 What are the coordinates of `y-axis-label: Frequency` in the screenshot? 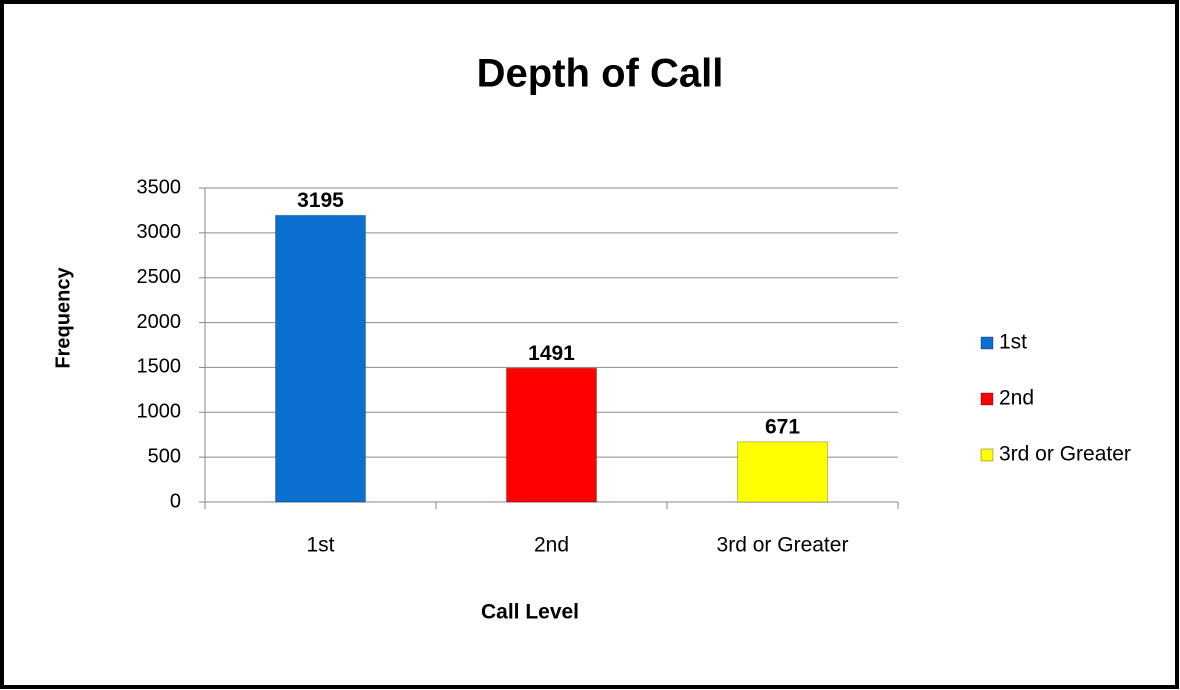 It's located at (63, 318).